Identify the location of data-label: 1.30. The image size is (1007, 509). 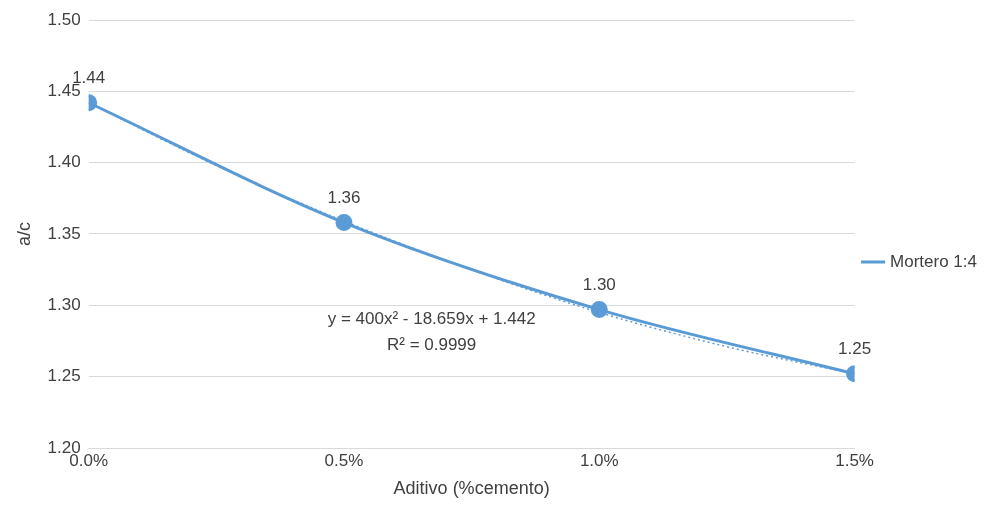
(599, 284).